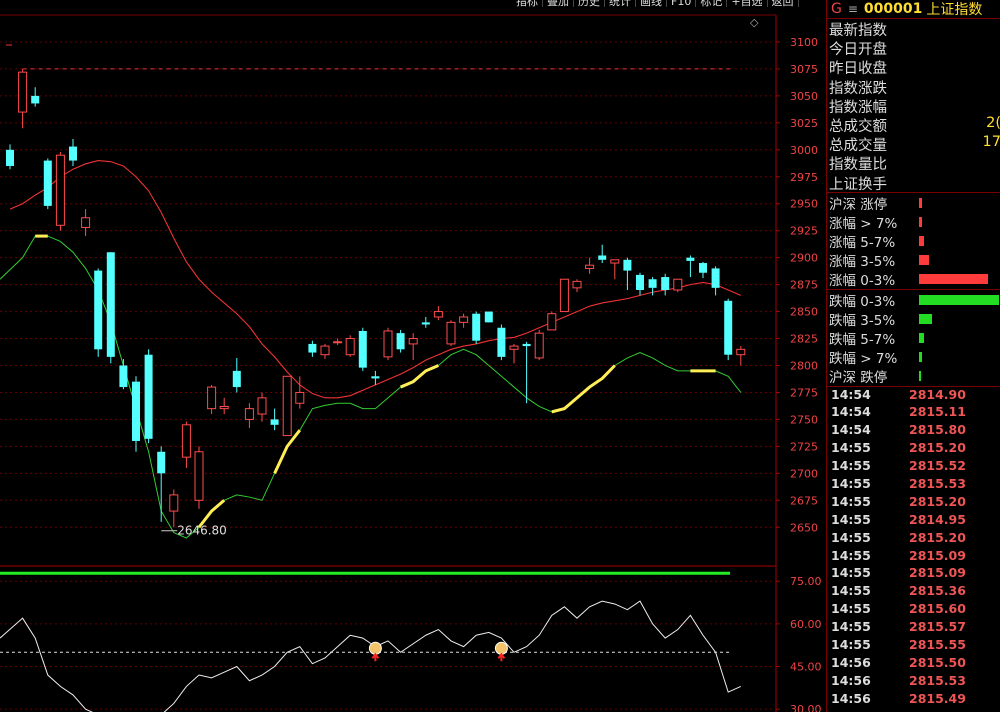  Describe the element at coordinates (937, 627) in the screenshot. I see `trade-price: 2815.57` at that location.